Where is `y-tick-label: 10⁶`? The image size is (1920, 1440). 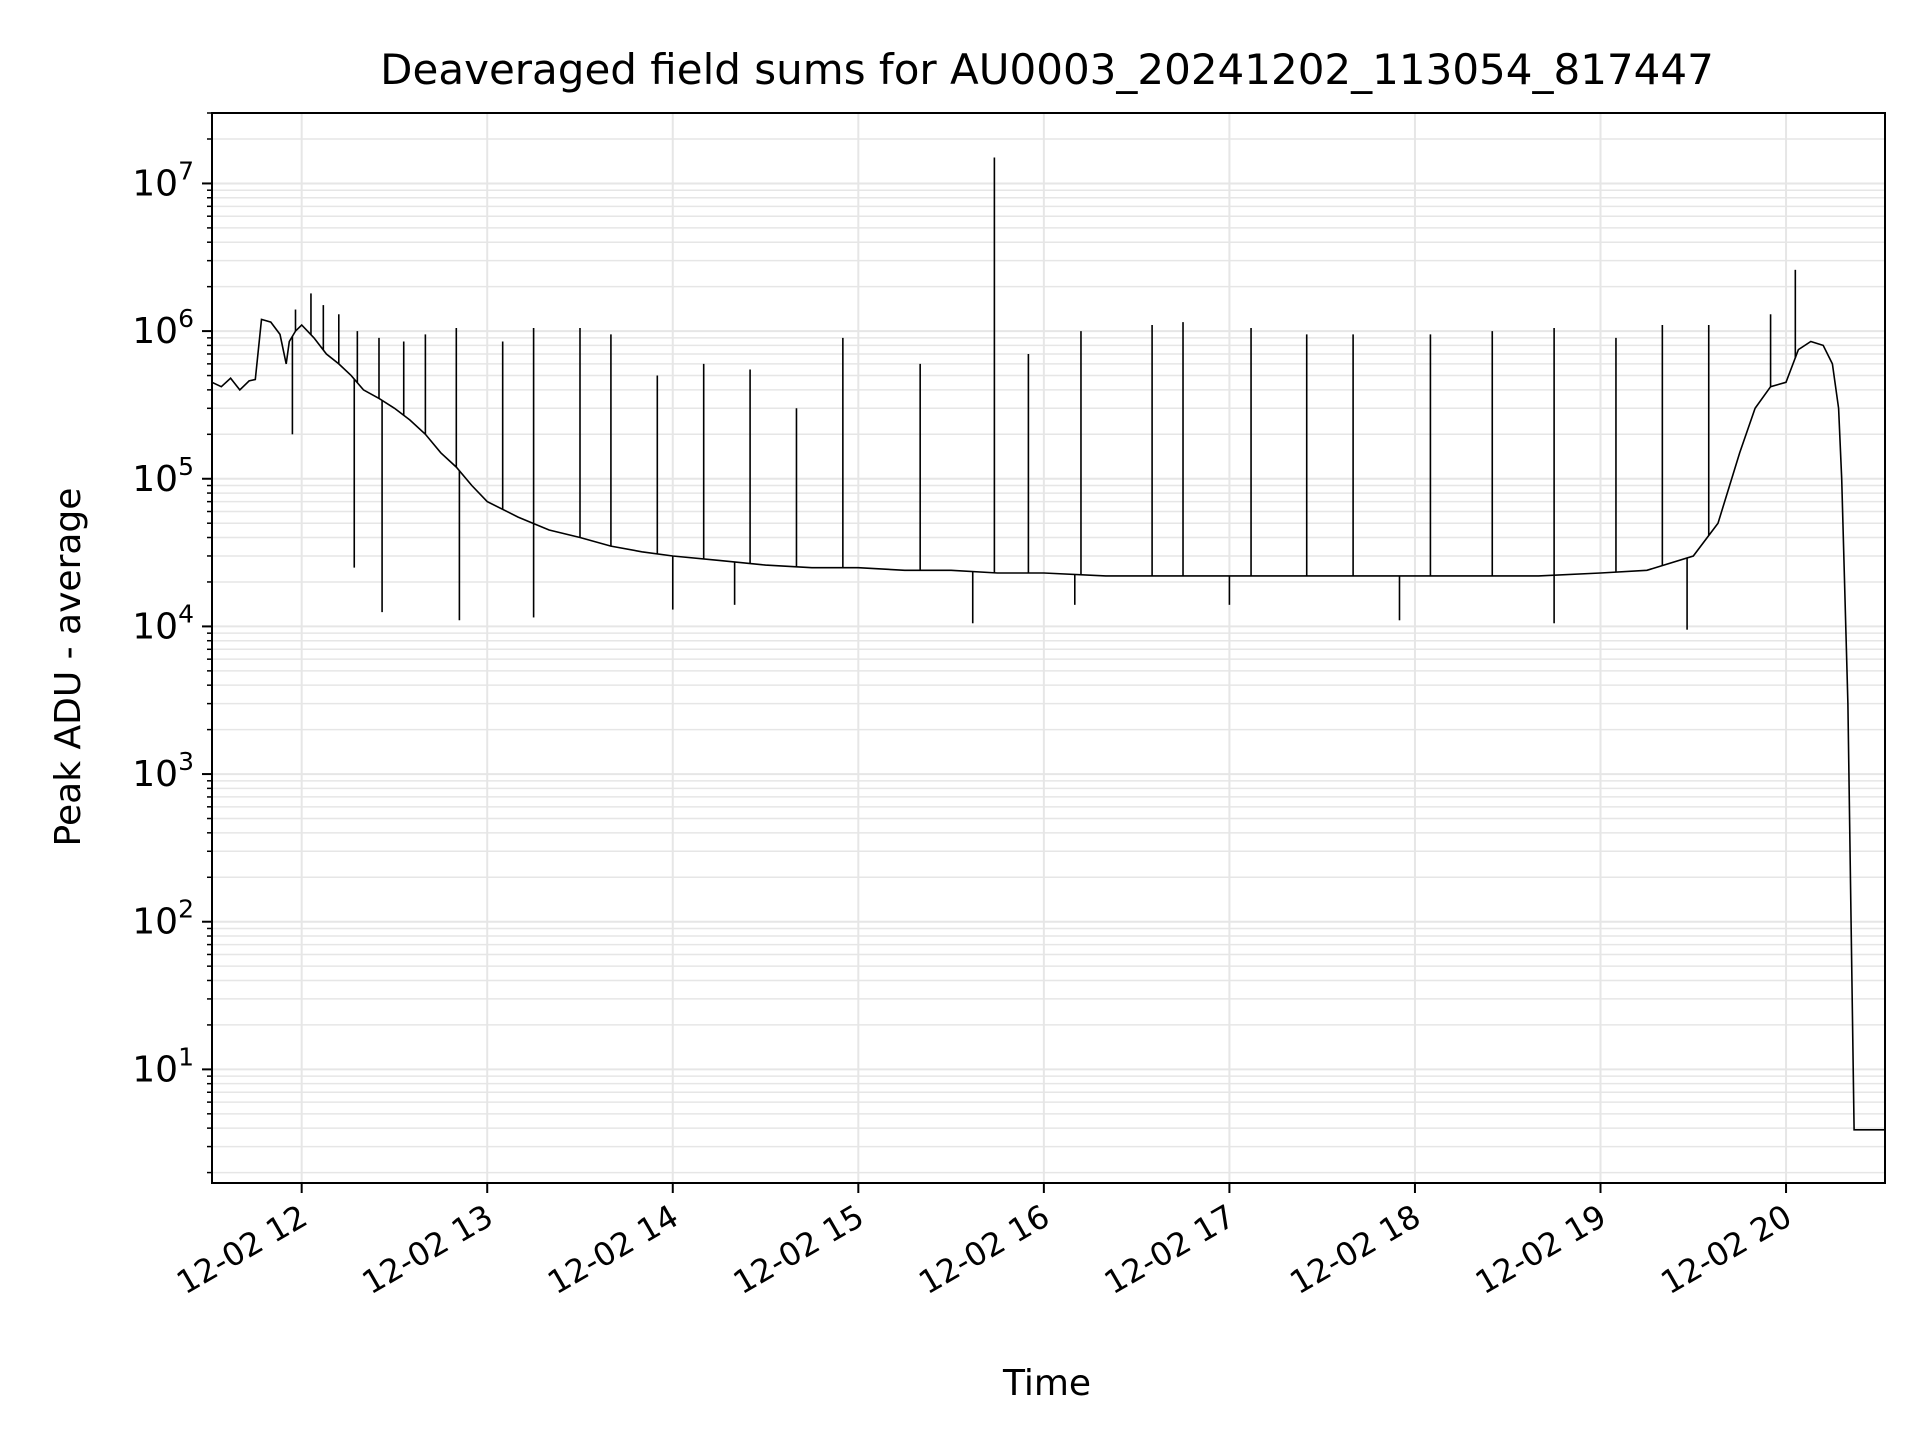
y-tick-label: 10⁶ is located at coordinates (163, 328).